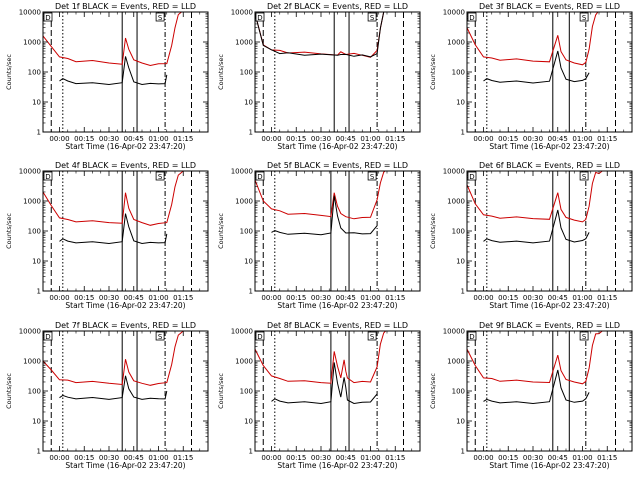  Describe the element at coordinates (337, 165) in the screenshot. I see `panel-title: Det 5f BLACK = Events, RED = LLD` at that location.